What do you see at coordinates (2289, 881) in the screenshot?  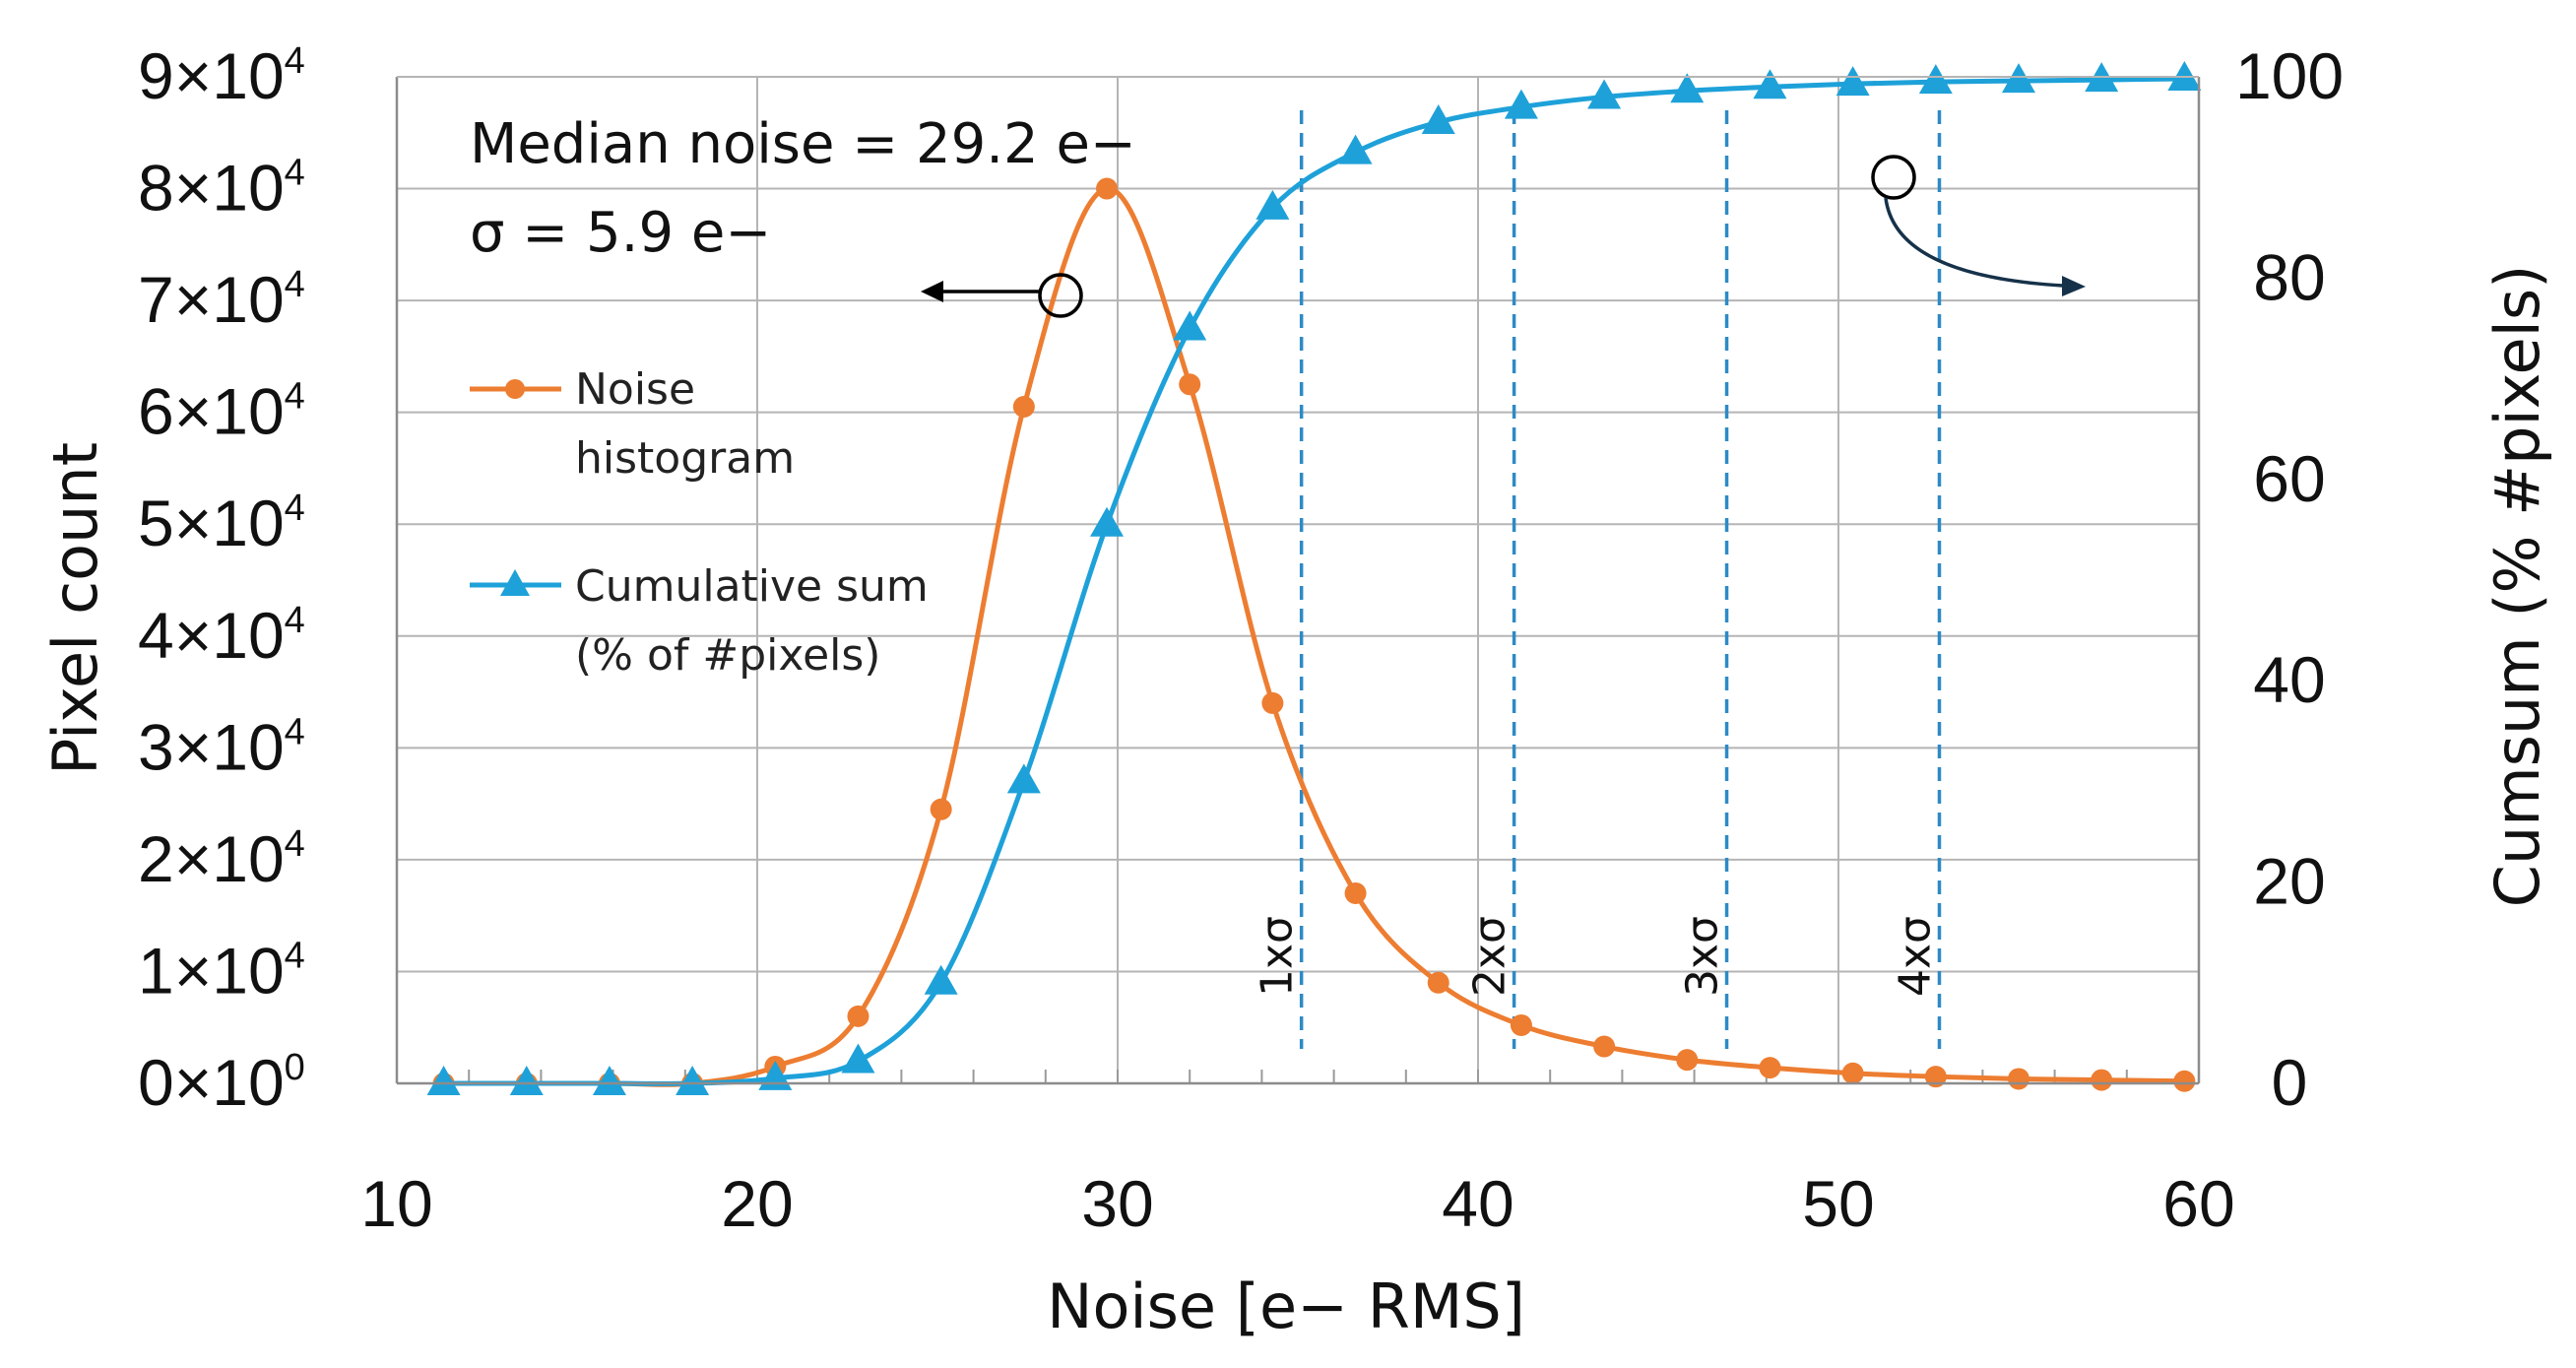 I see `y-right-tick-label: 20` at bounding box center [2289, 881].